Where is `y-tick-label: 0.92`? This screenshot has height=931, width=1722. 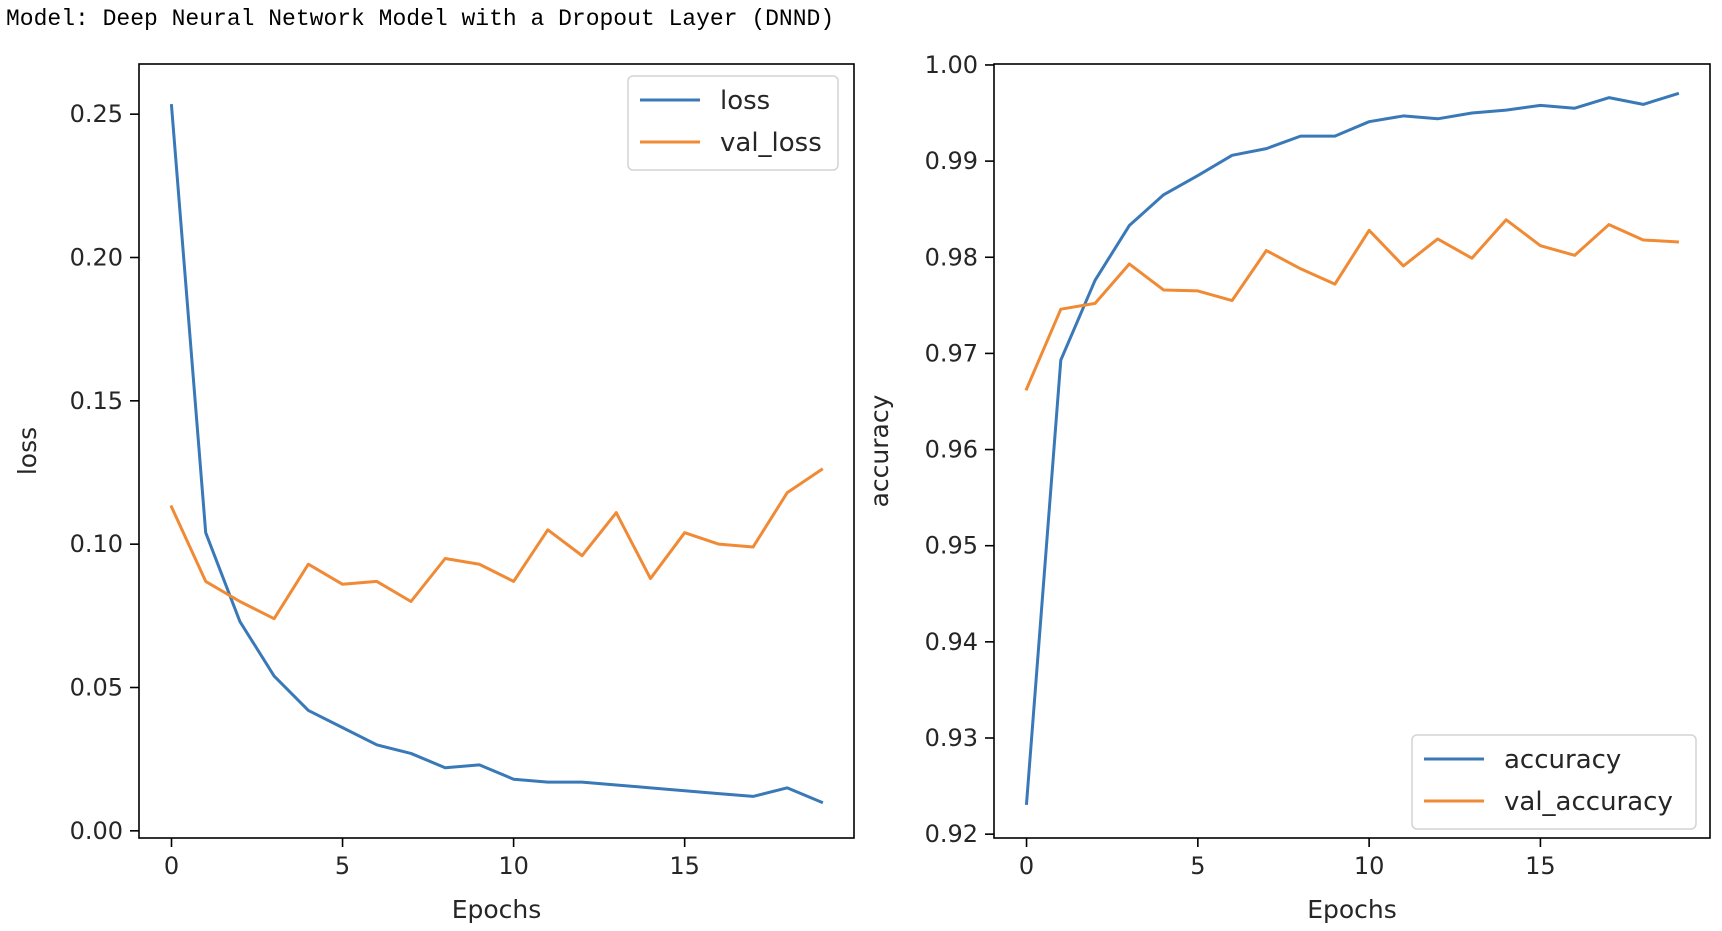 y-tick-label: 0.92 is located at coordinates (951, 834).